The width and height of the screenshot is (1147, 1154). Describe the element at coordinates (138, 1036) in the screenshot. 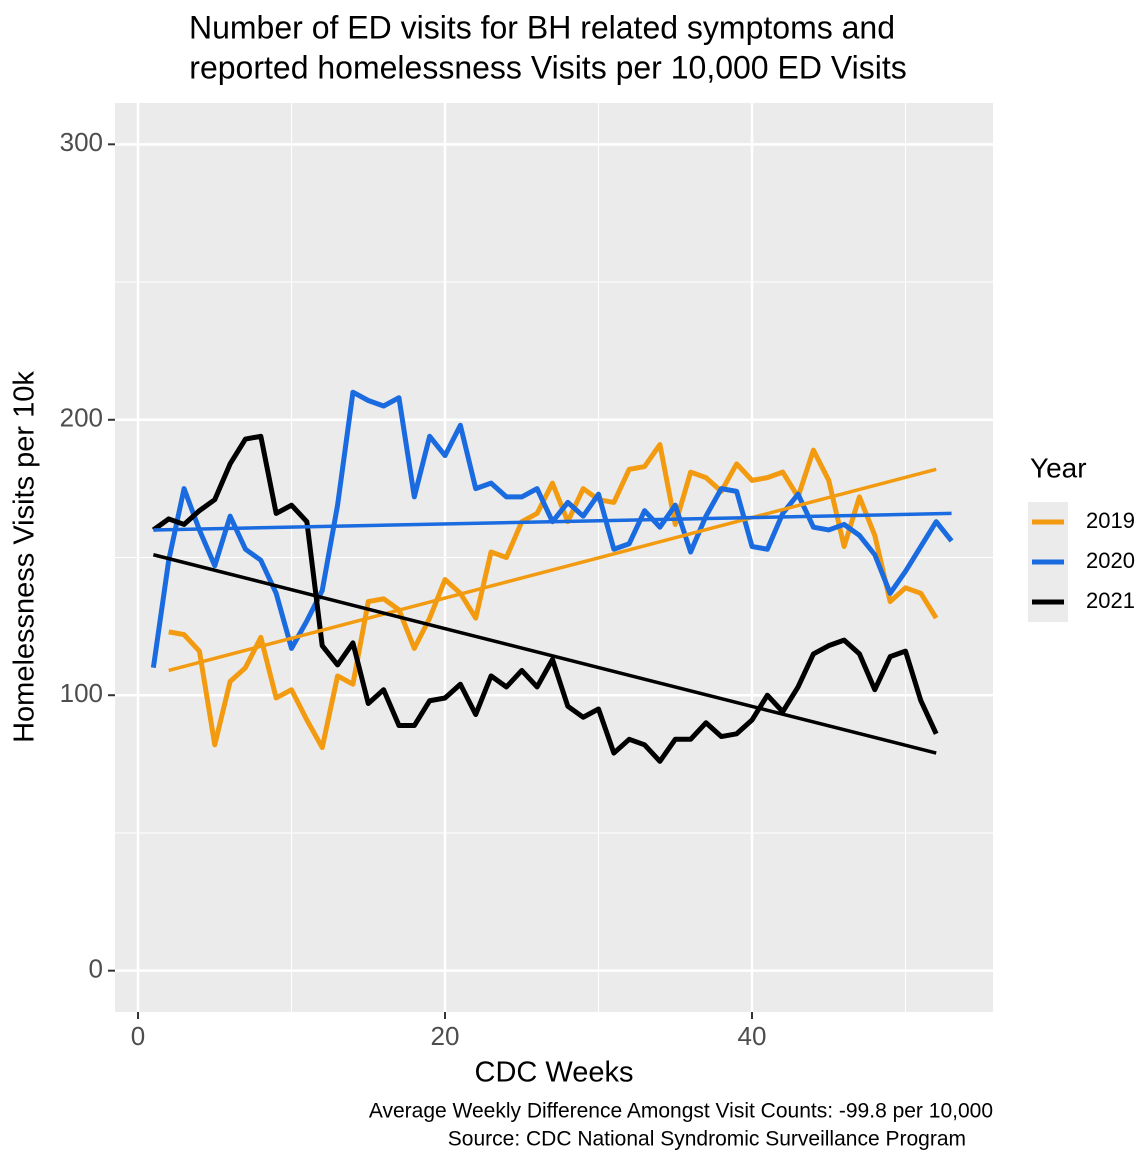

I see `x-tick-label: 0` at that location.